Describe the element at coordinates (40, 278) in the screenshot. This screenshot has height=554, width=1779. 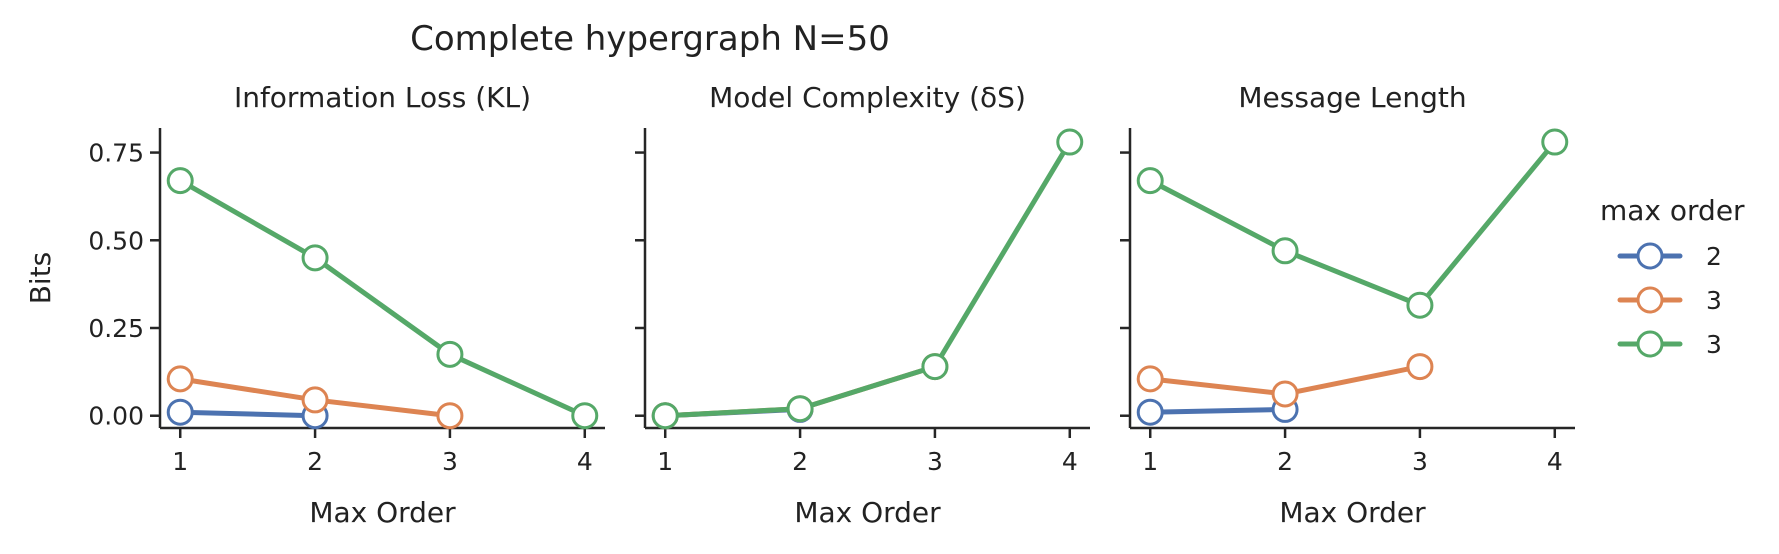
I see `y-axis-label: Bits` at that location.